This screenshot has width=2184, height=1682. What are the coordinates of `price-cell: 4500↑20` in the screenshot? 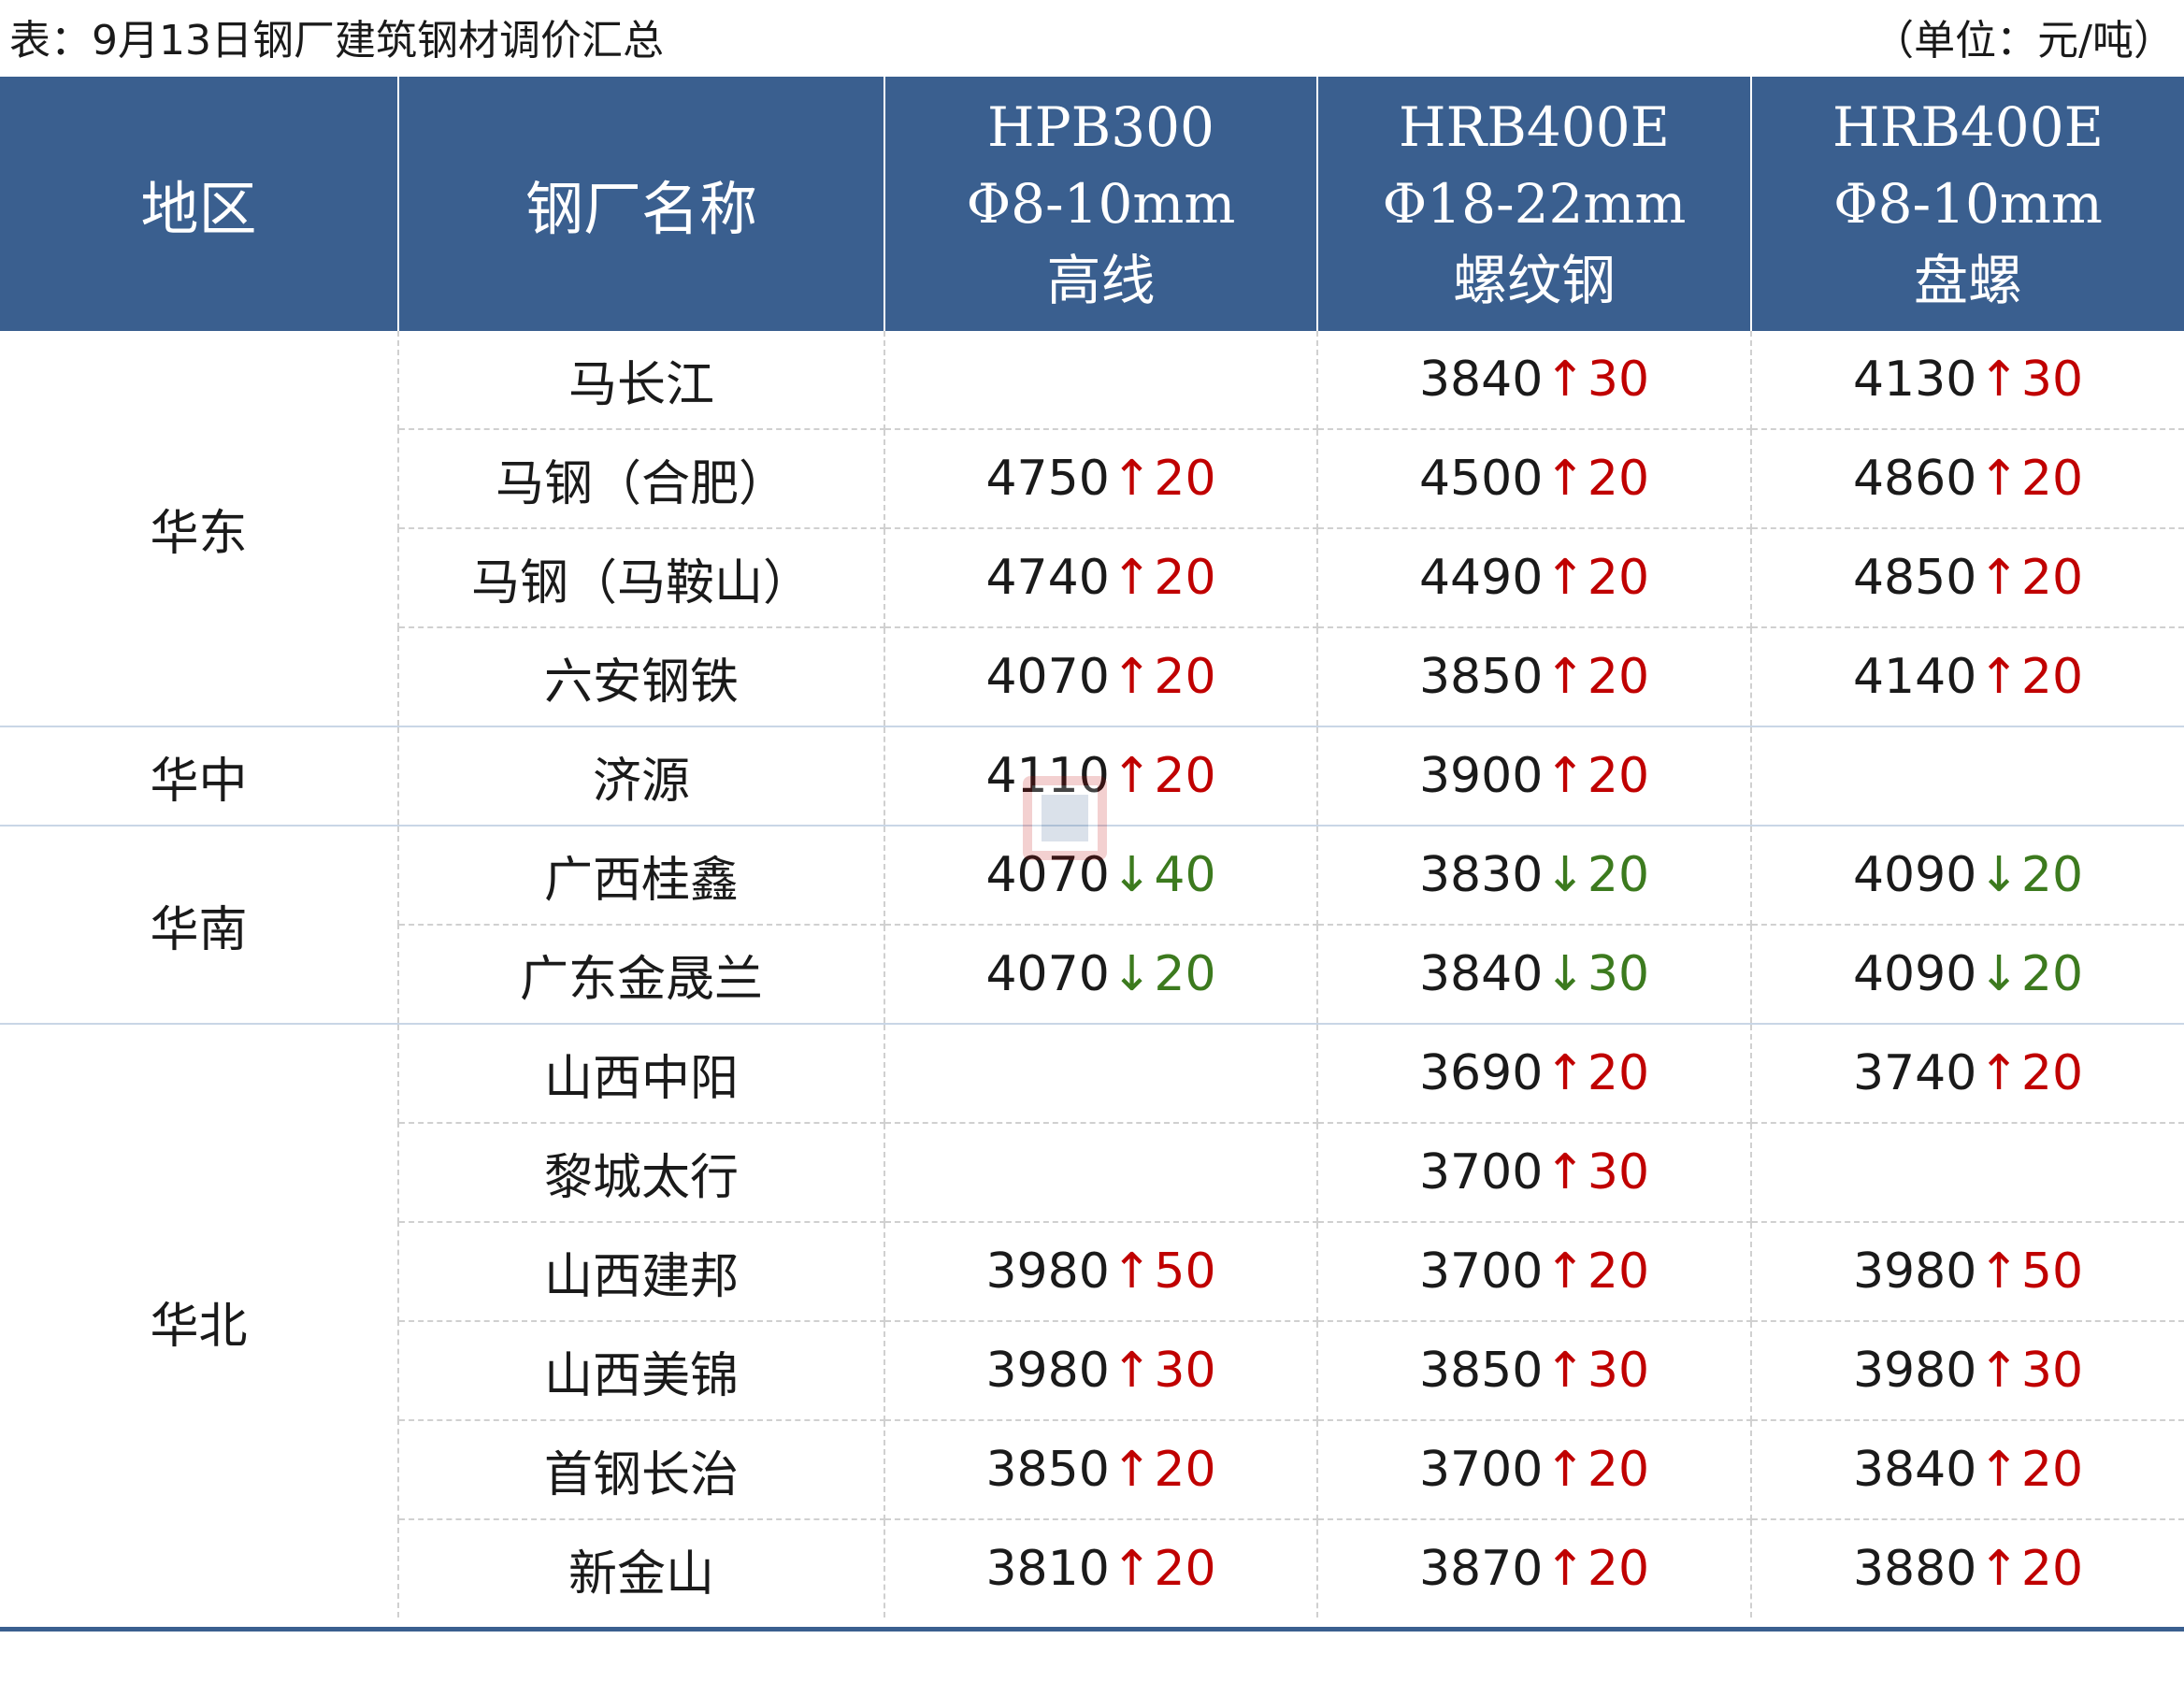 It's located at (1534, 479).